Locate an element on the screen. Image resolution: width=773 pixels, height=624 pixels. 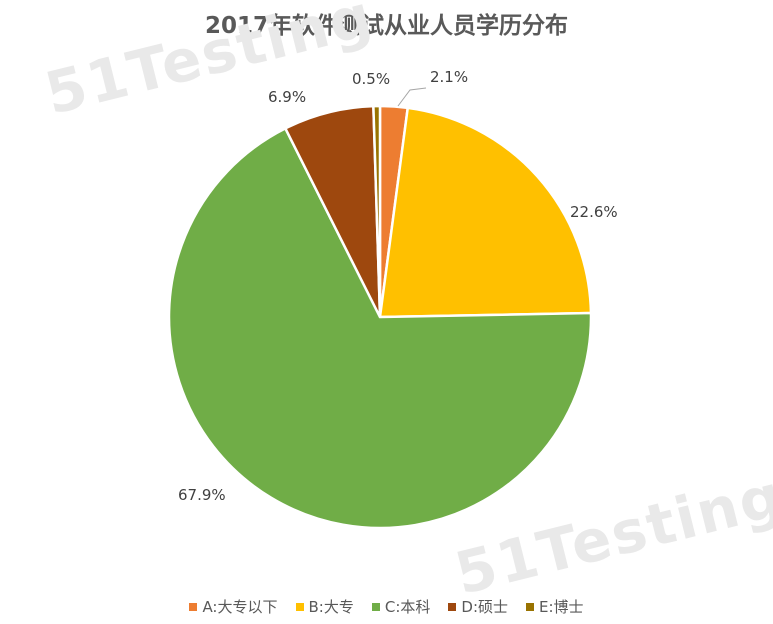
data-label-a: 2.1% is located at coordinates (449, 77).